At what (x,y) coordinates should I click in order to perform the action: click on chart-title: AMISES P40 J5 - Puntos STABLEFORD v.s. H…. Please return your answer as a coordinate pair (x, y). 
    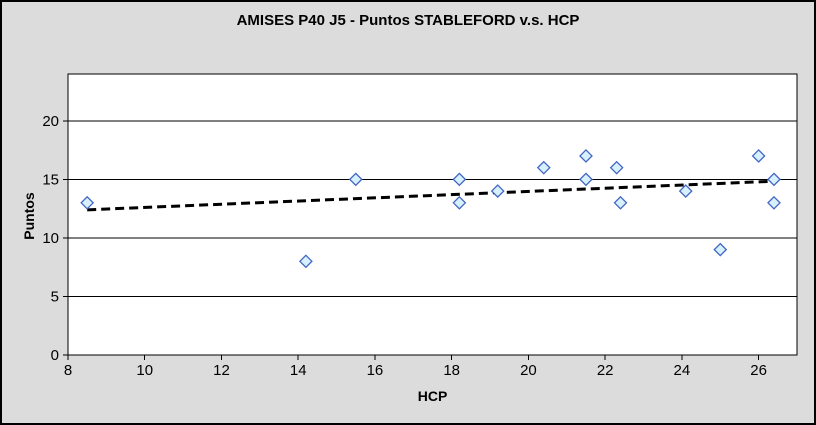
    Looking at the image, I should click on (408, 20).